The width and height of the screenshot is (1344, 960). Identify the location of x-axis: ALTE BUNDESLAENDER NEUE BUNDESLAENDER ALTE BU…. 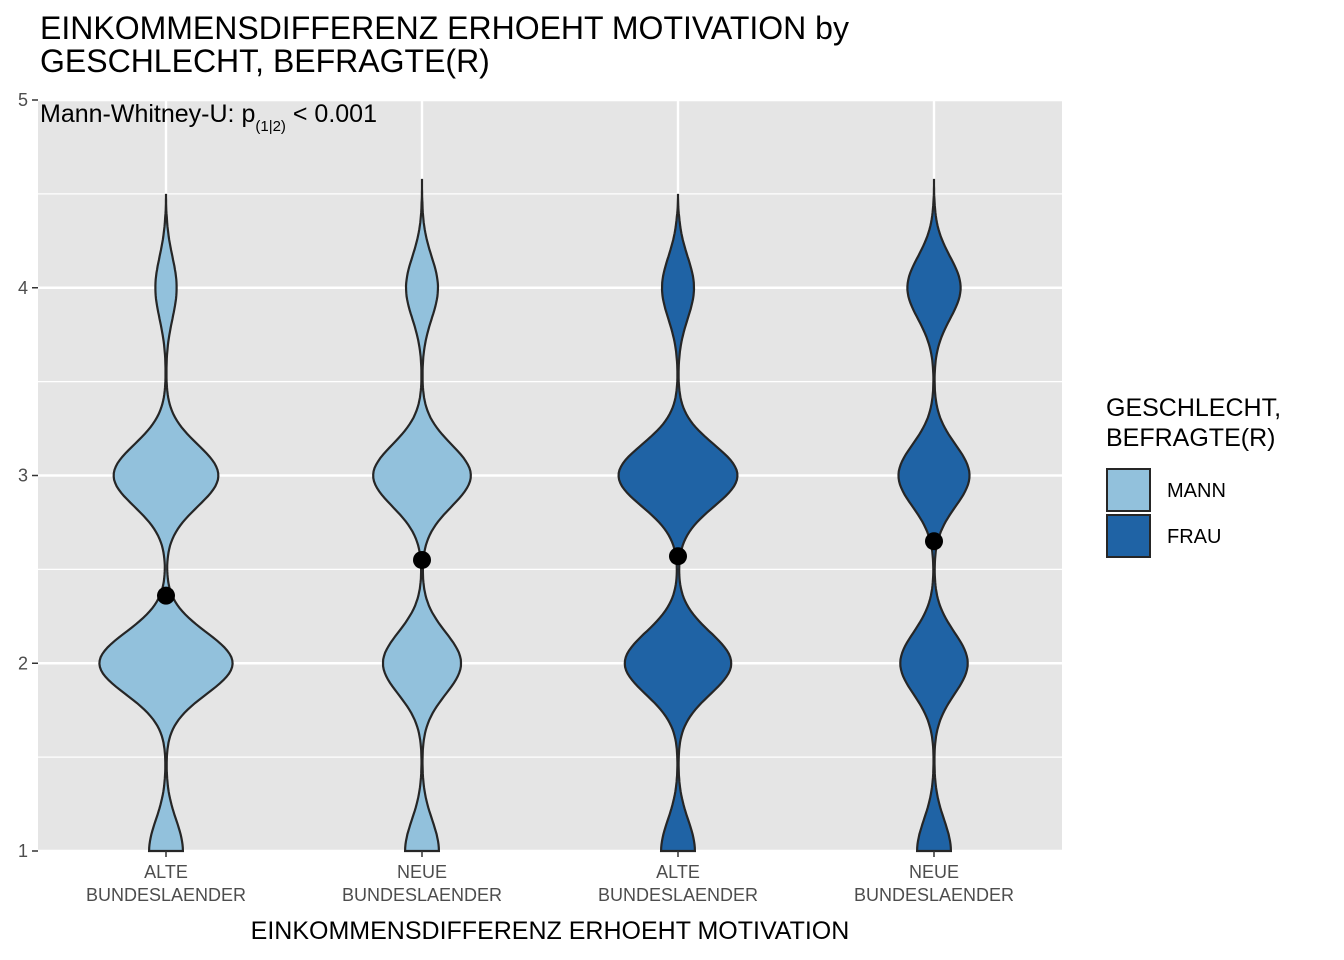
(550, 878).